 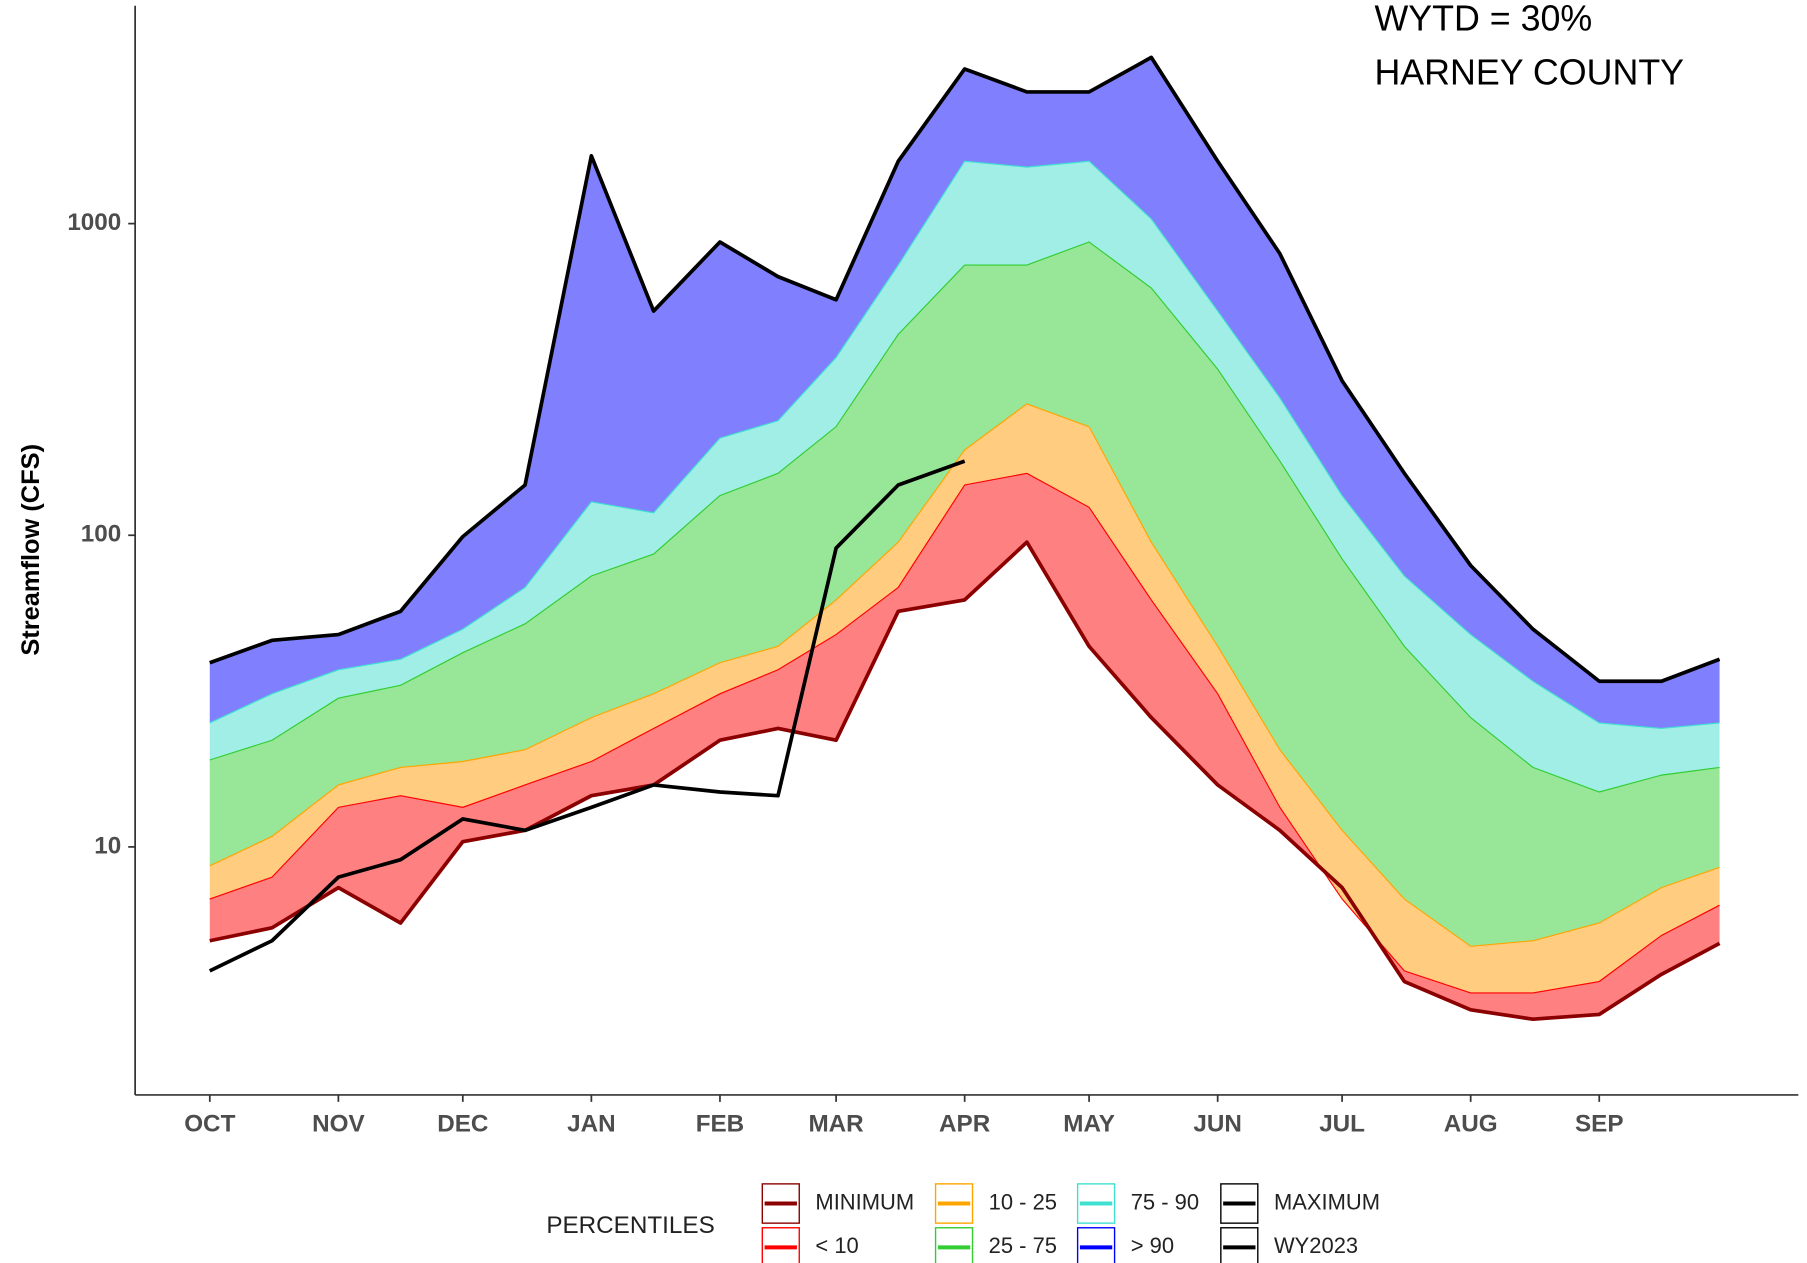 I want to click on x-tick-label: JUL, so click(x=1342, y=1123).